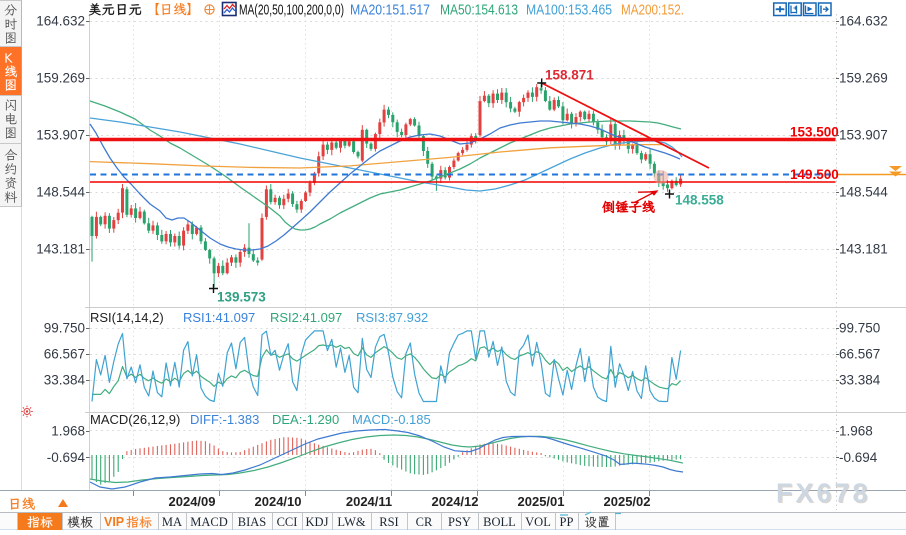 The image size is (906, 535). Describe the element at coordinates (392, 317) in the screenshot. I see `svg-text: RSI3:87.932` at that location.